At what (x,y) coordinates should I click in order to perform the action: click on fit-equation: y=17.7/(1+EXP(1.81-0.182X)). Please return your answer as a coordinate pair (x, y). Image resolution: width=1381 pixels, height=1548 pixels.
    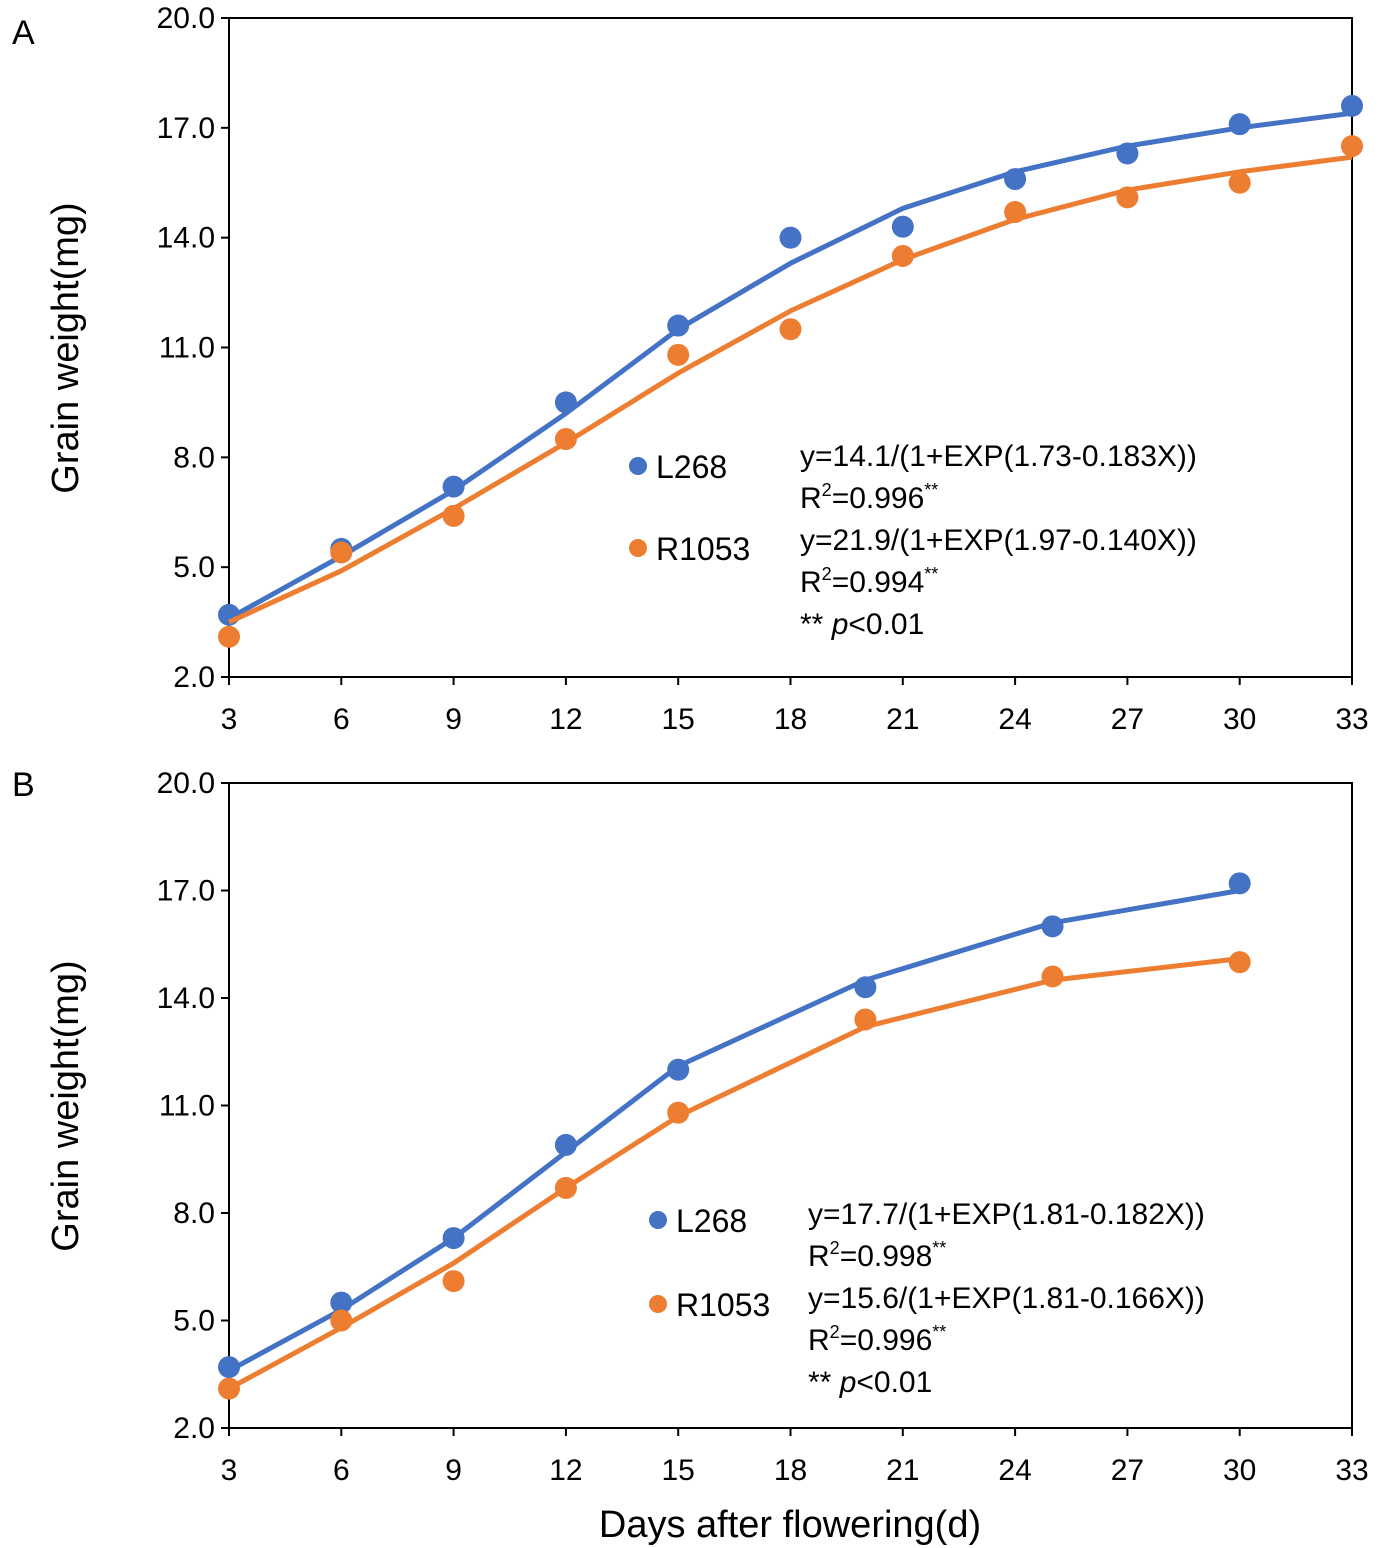
    Looking at the image, I should click on (1006, 1214).